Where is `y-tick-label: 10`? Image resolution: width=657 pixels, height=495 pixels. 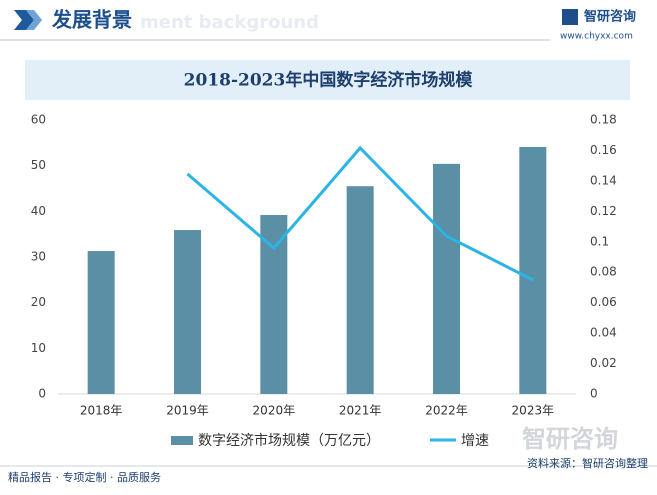
y-tick-label: 10 is located at coordinates (38, 348).